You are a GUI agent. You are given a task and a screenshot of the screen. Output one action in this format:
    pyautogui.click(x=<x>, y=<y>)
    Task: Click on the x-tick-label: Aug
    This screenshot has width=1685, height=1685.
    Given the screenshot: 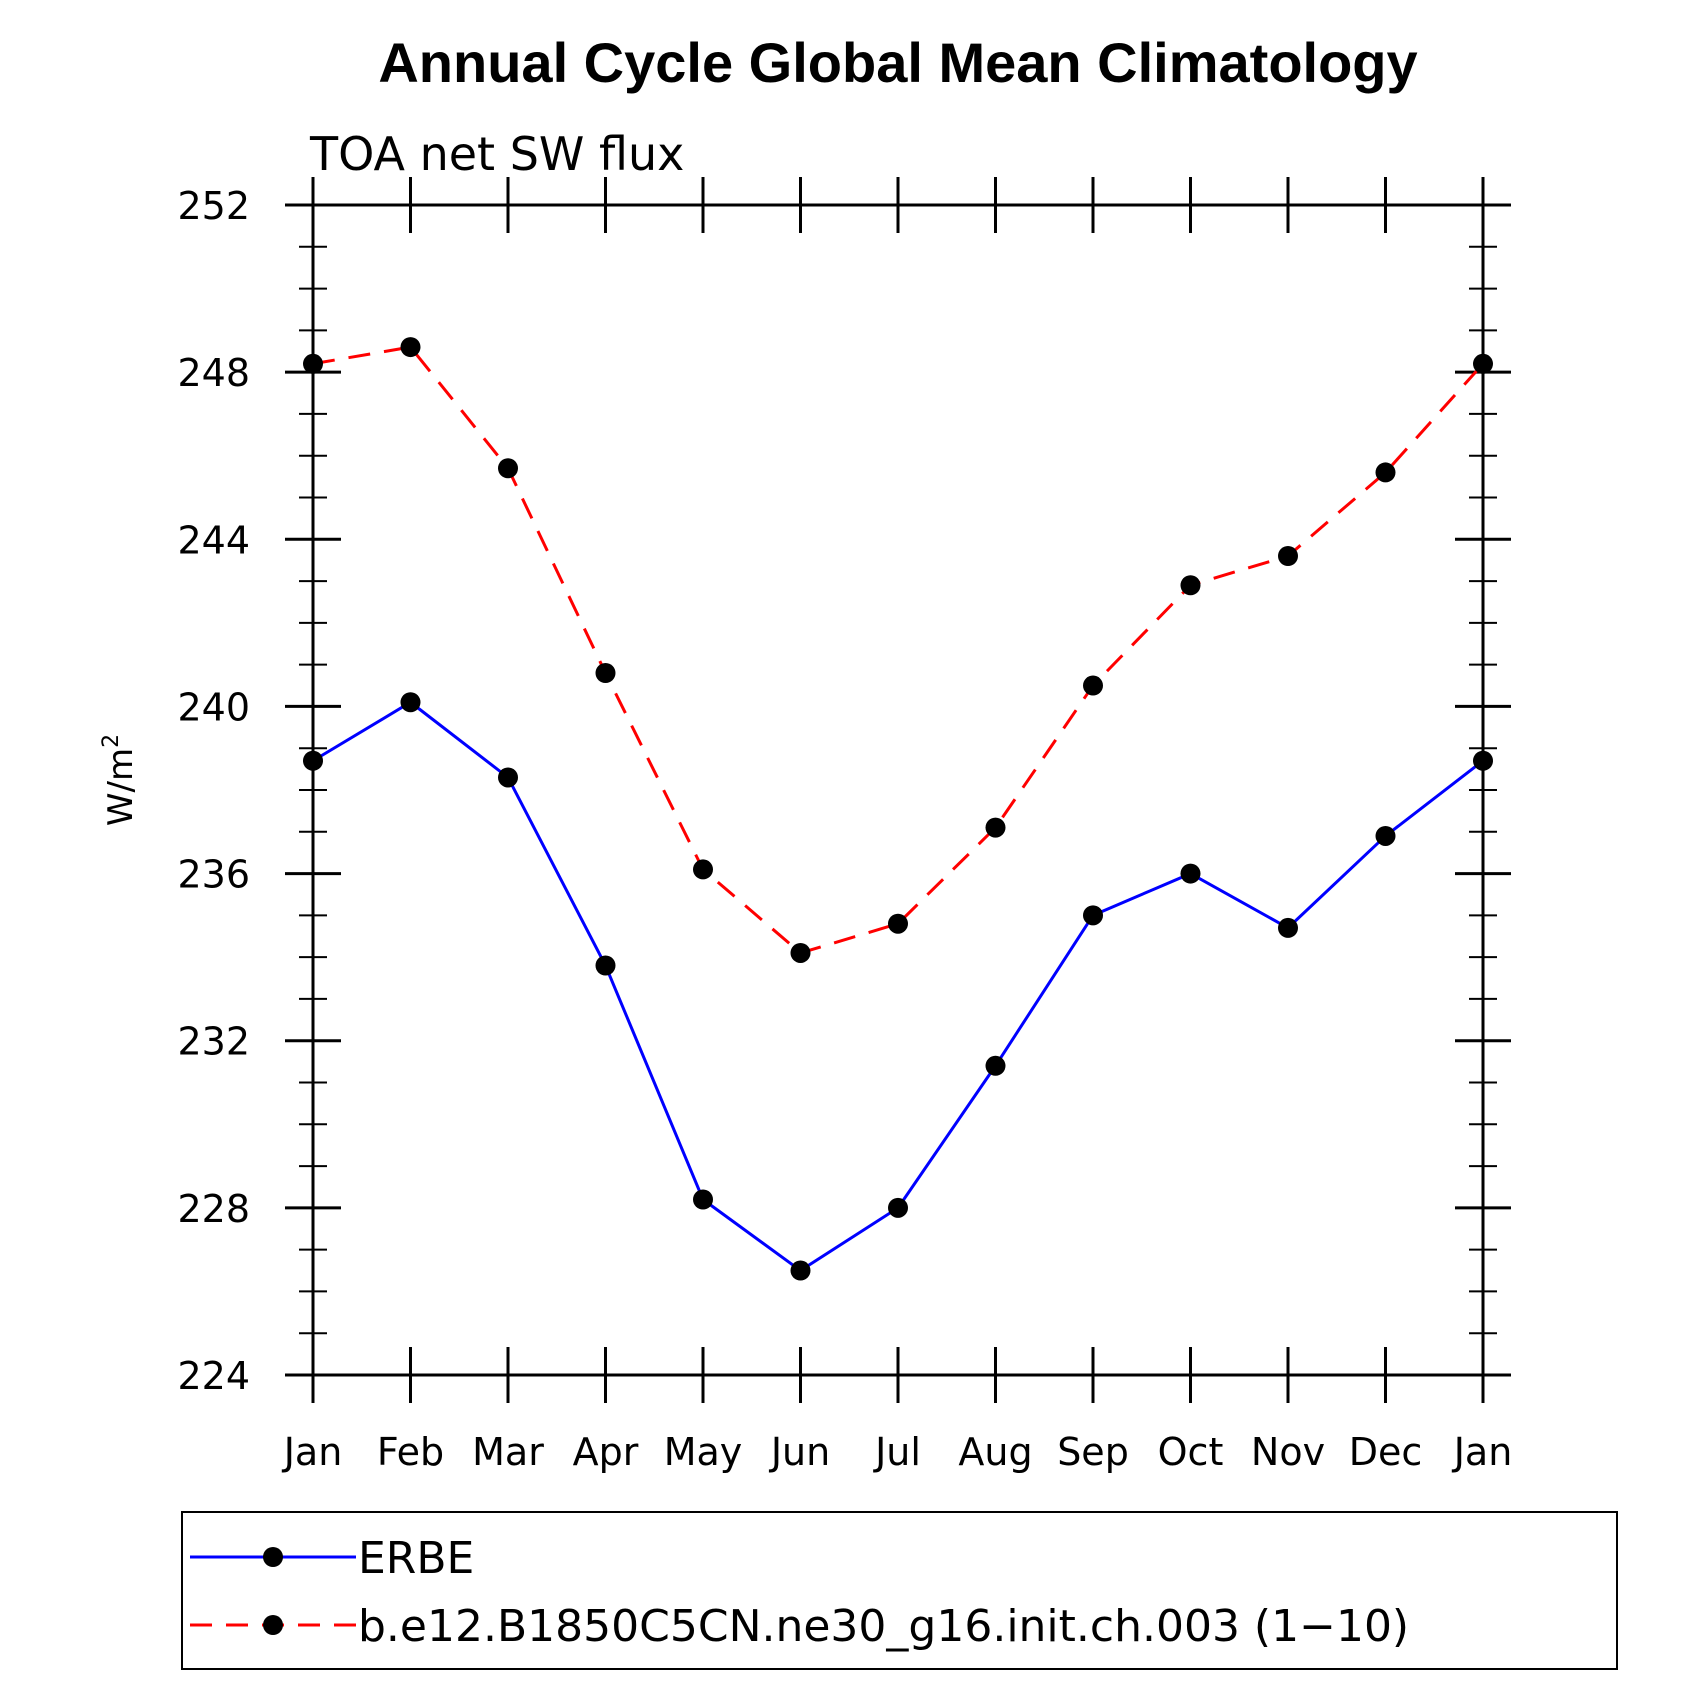 What is the action you would take?
    pyautogui.click(x=995, y=1452)
    